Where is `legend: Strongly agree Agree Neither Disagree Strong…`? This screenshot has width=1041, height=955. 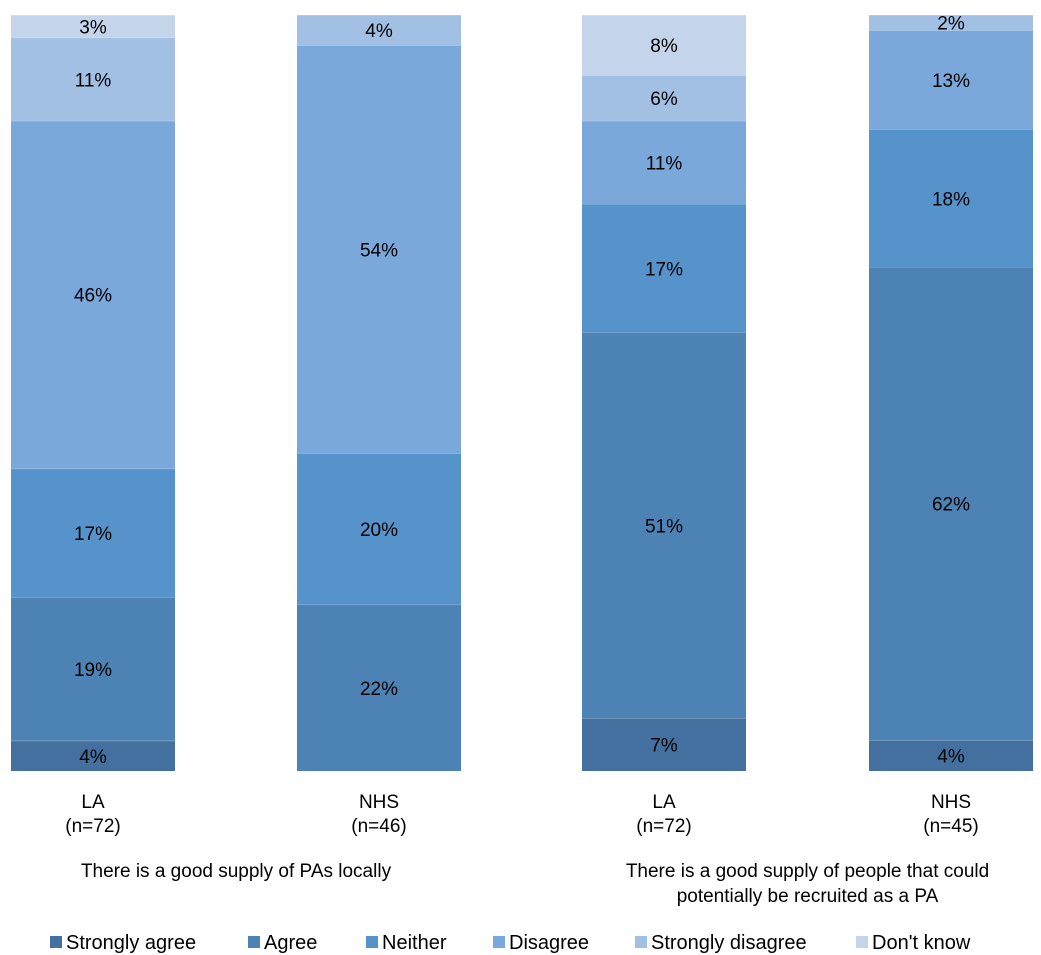
legend: Strongly agree Agree Neither Disagree Strong… is located at coordinates (510, 943).